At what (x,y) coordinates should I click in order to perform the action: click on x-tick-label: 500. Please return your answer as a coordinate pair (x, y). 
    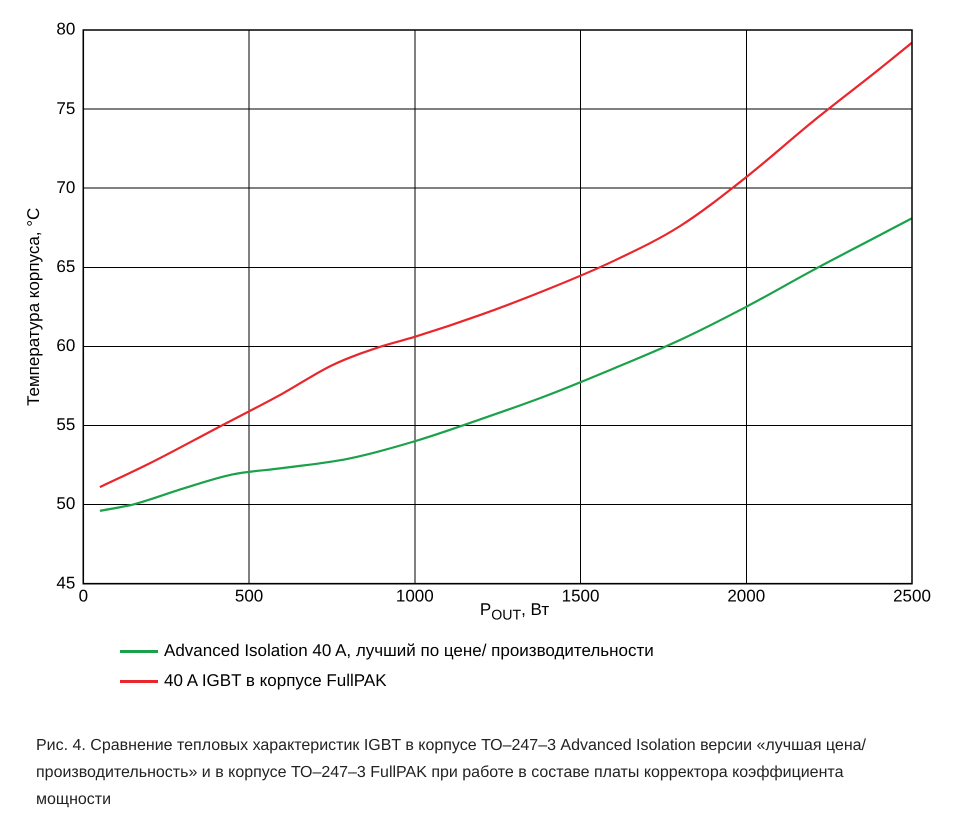
    Looking at the image, I should click on (249, 596).